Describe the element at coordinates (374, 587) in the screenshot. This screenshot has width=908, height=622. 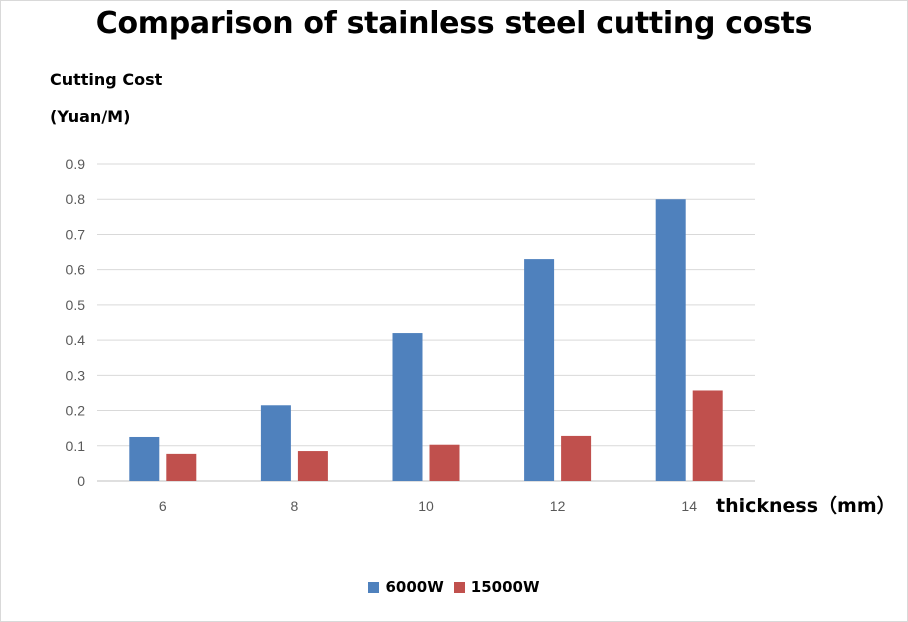
I see `legend-swatch-6000w` at that location.